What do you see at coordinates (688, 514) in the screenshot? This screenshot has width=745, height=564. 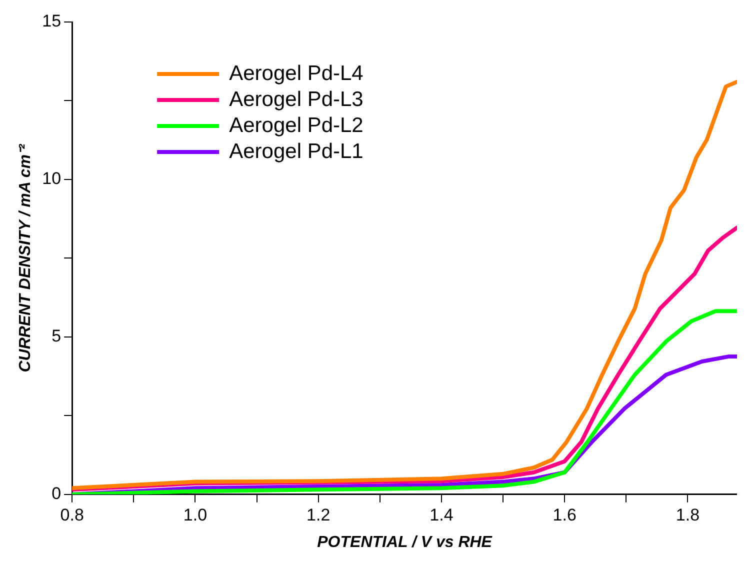 I see `x-tick-label: 1.8` at bounding box center [688, 514].